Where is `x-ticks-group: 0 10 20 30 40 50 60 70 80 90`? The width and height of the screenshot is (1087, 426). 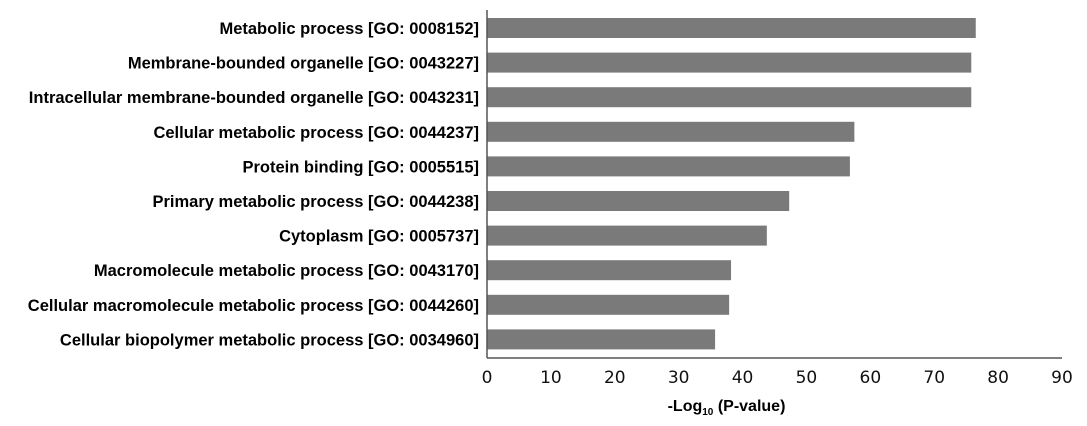
x-ticks-group: 0 10 20 30 40 50 60 70 80 90 is located at coordinates (777, 378).